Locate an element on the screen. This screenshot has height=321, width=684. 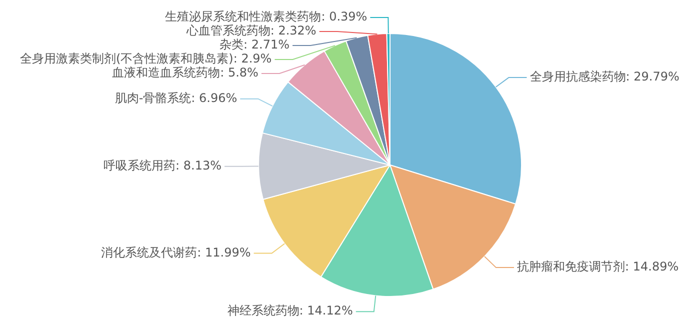
slice-label: 全身用抗感染药物: 29.79% is located at coordinates (605, 77).